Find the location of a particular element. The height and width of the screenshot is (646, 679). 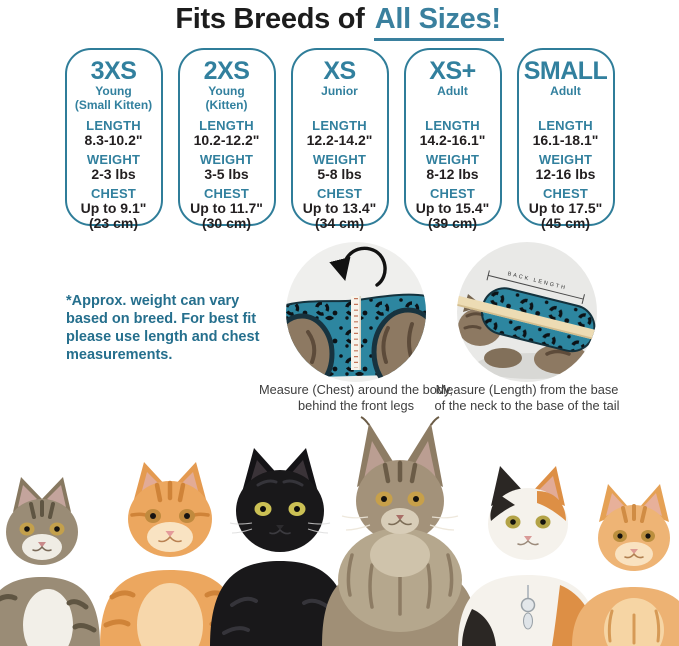

chest-value-cm: (30 cm) is located at coordinates (226, 223).